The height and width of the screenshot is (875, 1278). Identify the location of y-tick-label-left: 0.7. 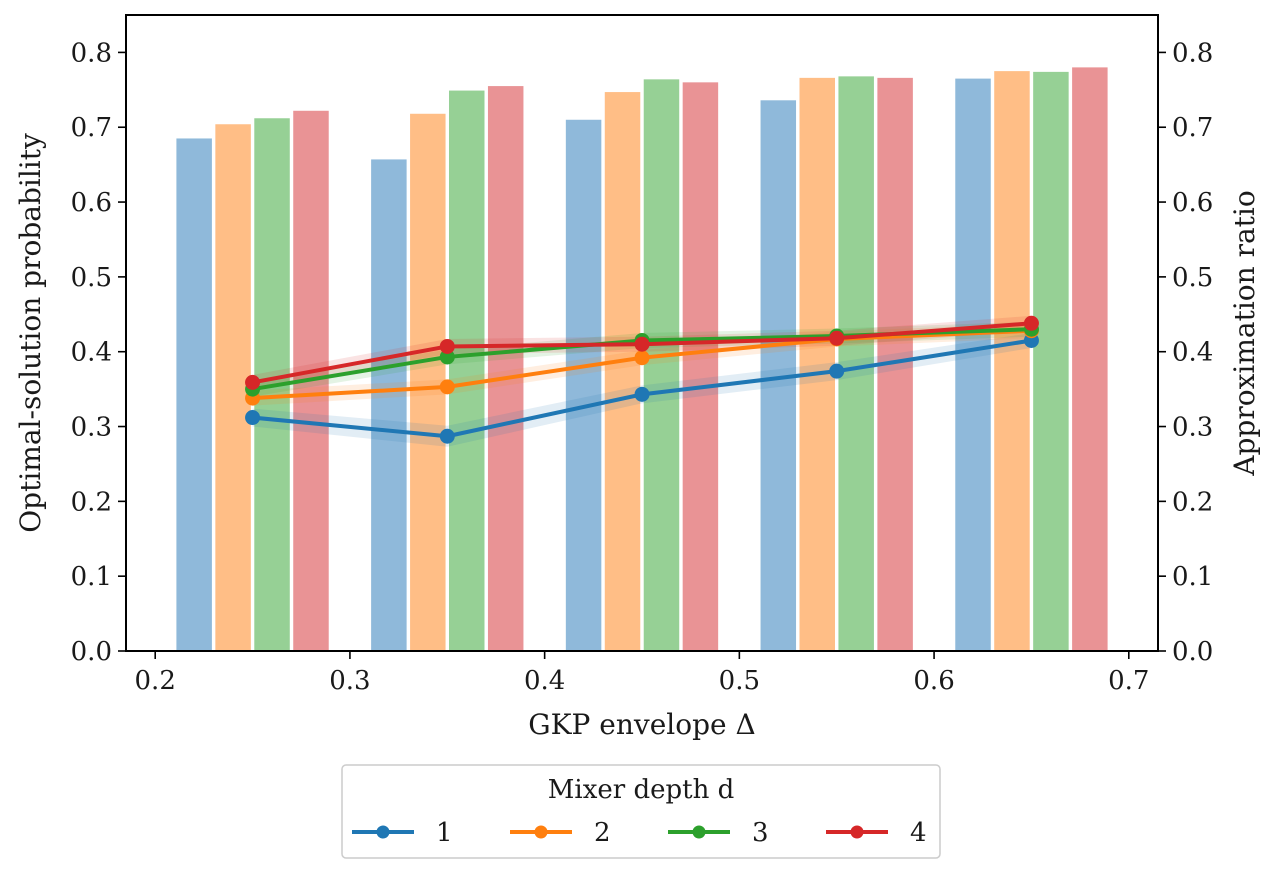
(91, 128).